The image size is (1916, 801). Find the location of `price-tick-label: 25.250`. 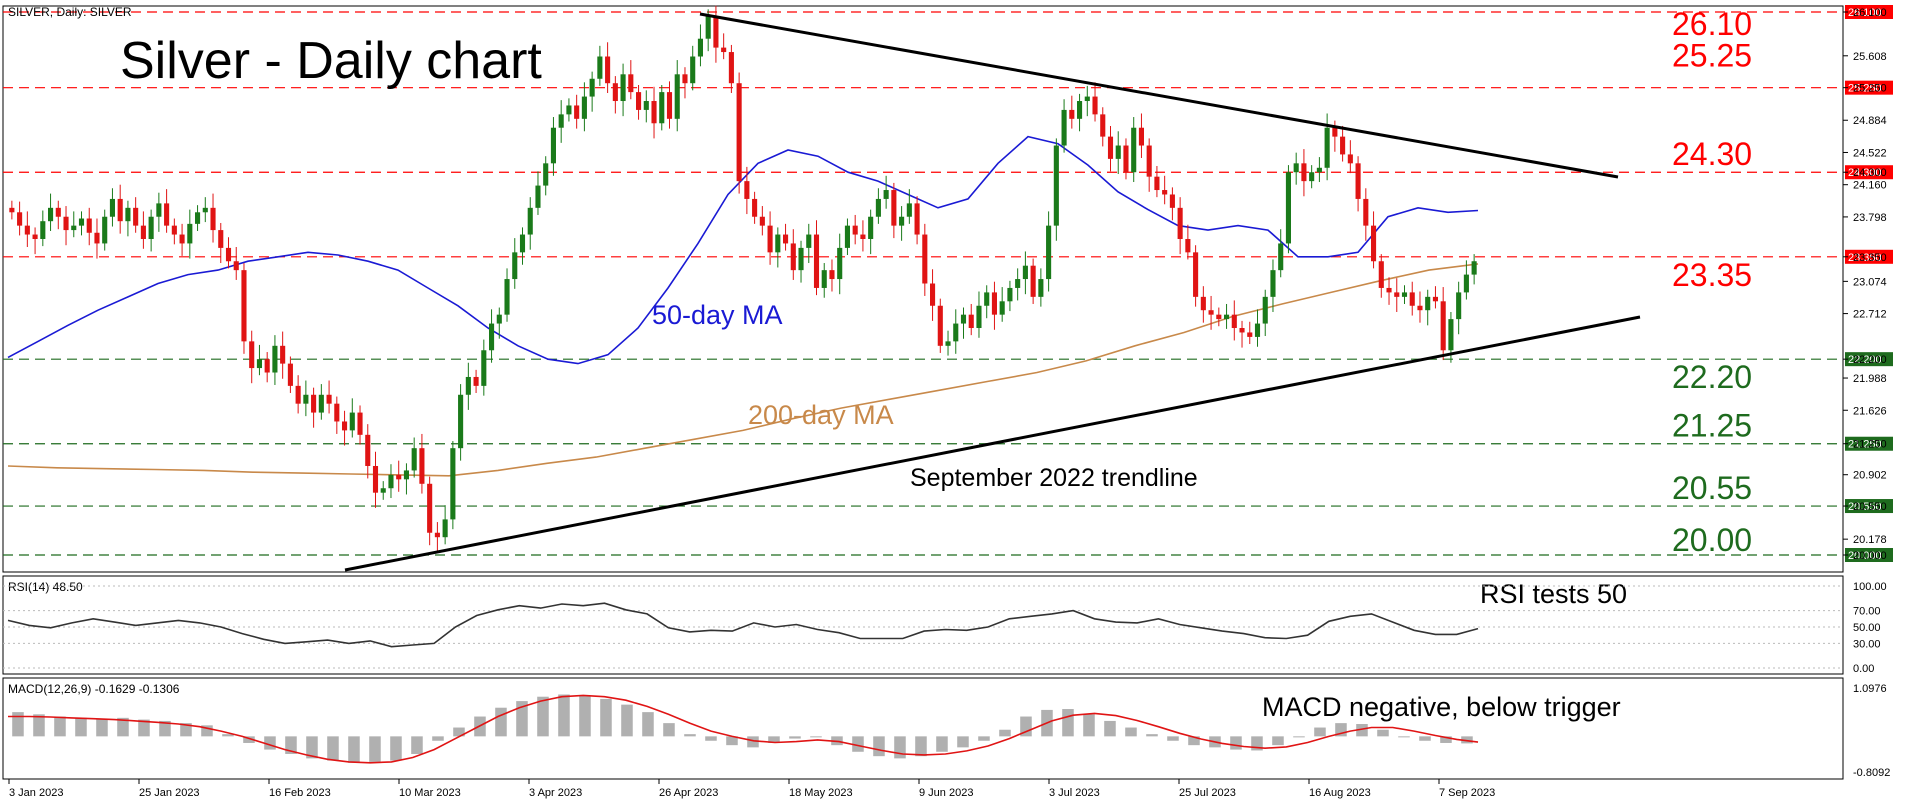

price-tick-label: 25.250 is located at coordinates (1870, 89).